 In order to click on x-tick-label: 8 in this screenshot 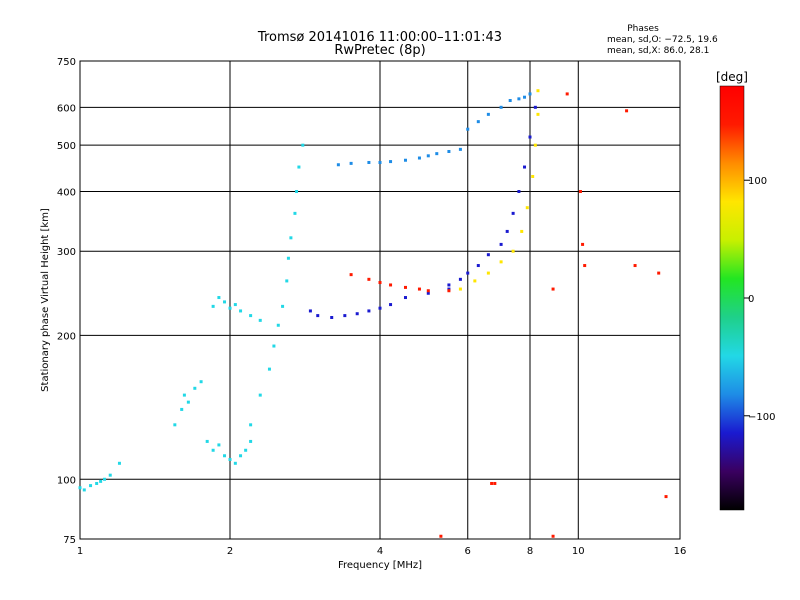, I will do `click(530, 551)`.